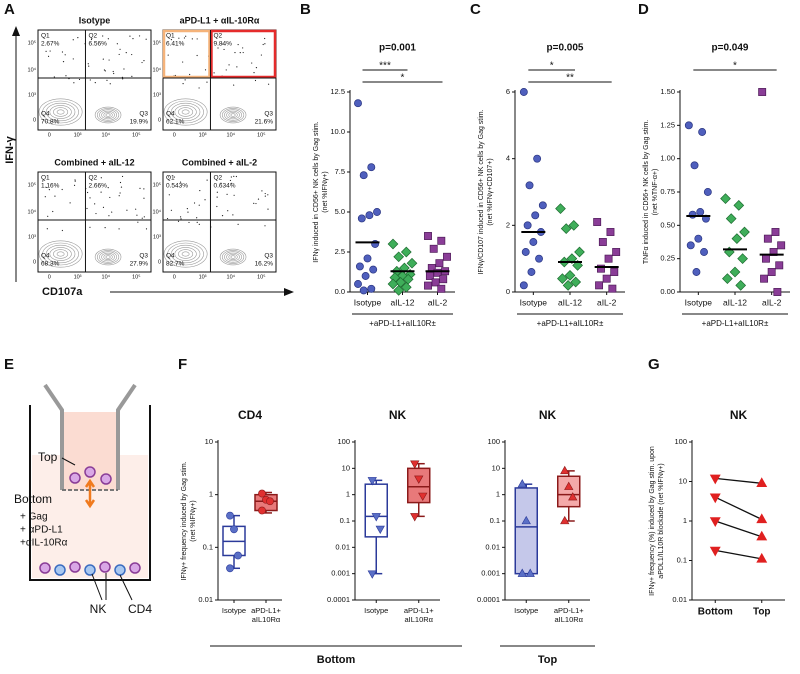 The image size is (800, 674). I want to click on plot-title: Isotype, so click(95, 20).